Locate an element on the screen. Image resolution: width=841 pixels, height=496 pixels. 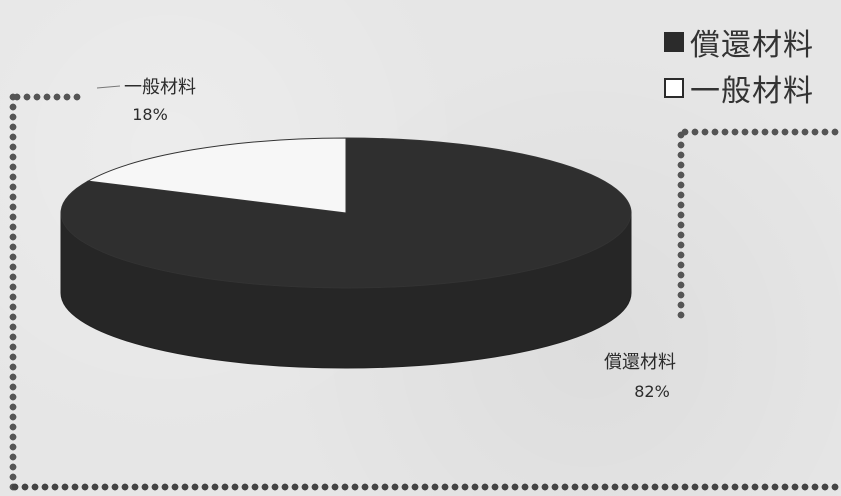
legend-item-reimbursable: 償還材料 is located at coordinates (739, 42).